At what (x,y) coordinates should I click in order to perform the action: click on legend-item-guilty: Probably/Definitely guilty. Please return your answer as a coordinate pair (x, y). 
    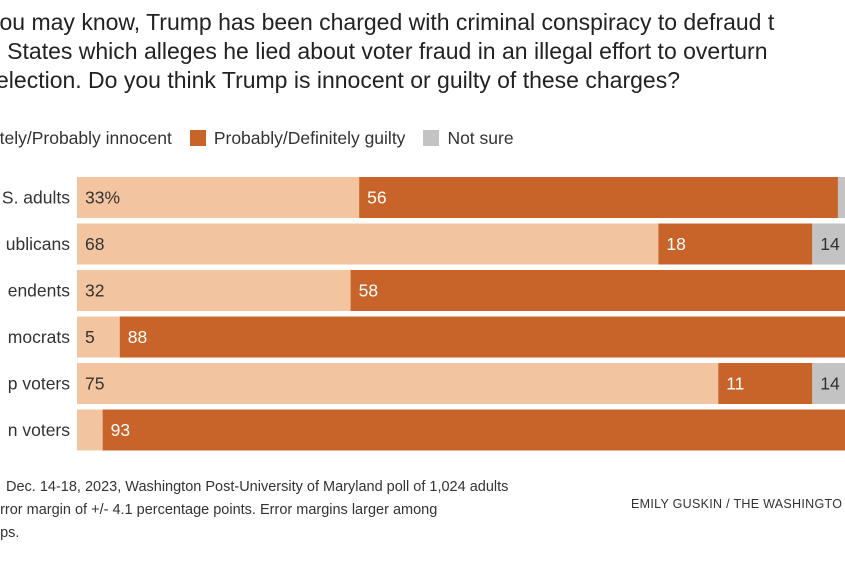
    Looking at the image, I should click on (297, 138).